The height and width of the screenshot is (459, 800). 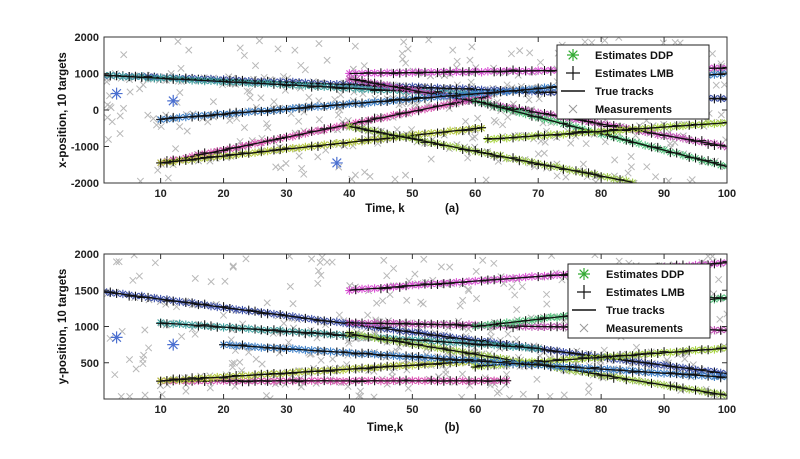 I want to click on panel-label: (b), so click(x=452, y=428).